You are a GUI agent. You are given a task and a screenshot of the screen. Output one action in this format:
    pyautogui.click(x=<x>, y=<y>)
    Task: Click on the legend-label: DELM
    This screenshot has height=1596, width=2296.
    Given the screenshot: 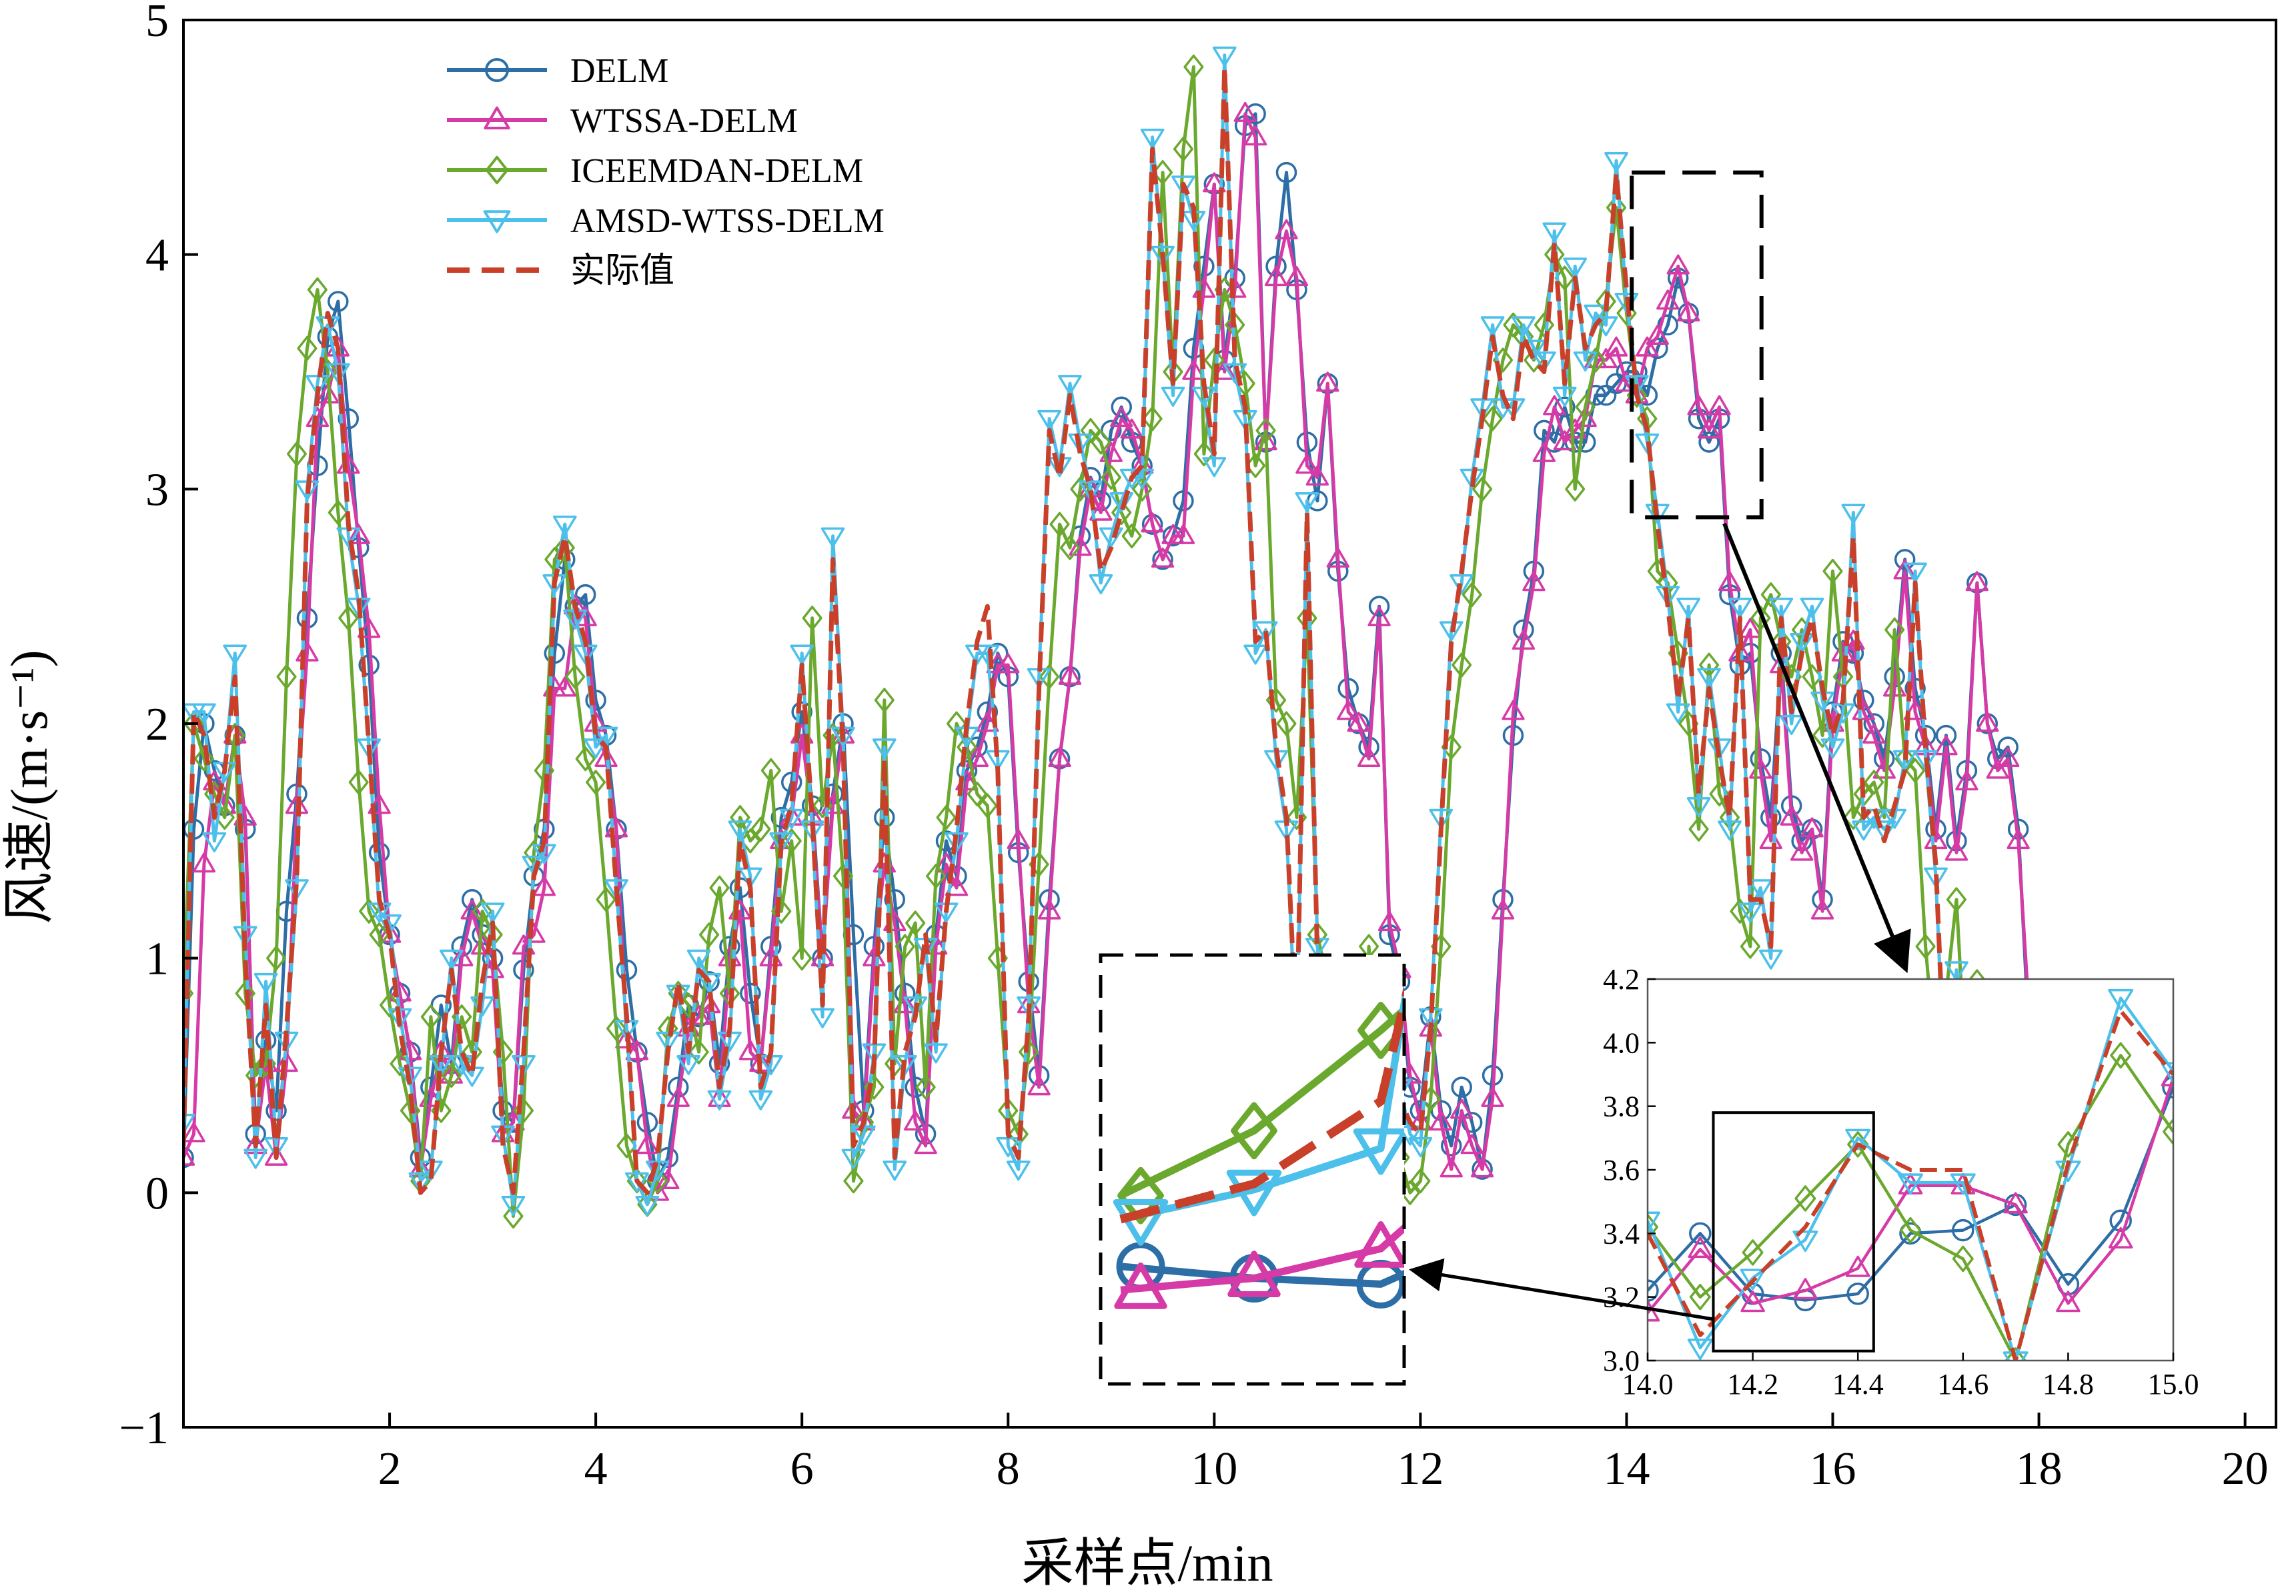 What is the action you would take?
    pyautogui.click(x=619, y=71)
    